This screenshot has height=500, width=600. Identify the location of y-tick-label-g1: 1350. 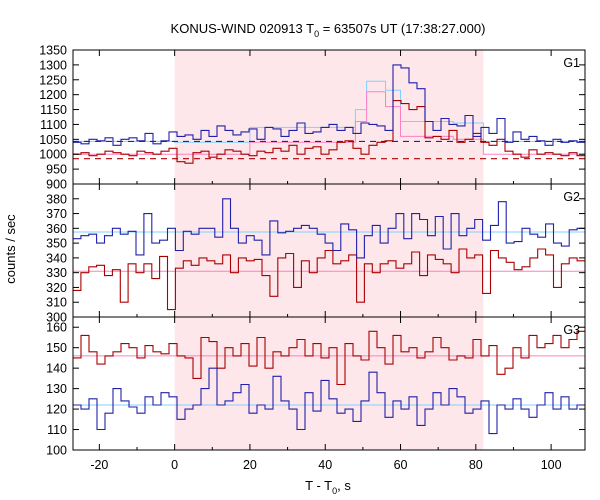
(53, 51).